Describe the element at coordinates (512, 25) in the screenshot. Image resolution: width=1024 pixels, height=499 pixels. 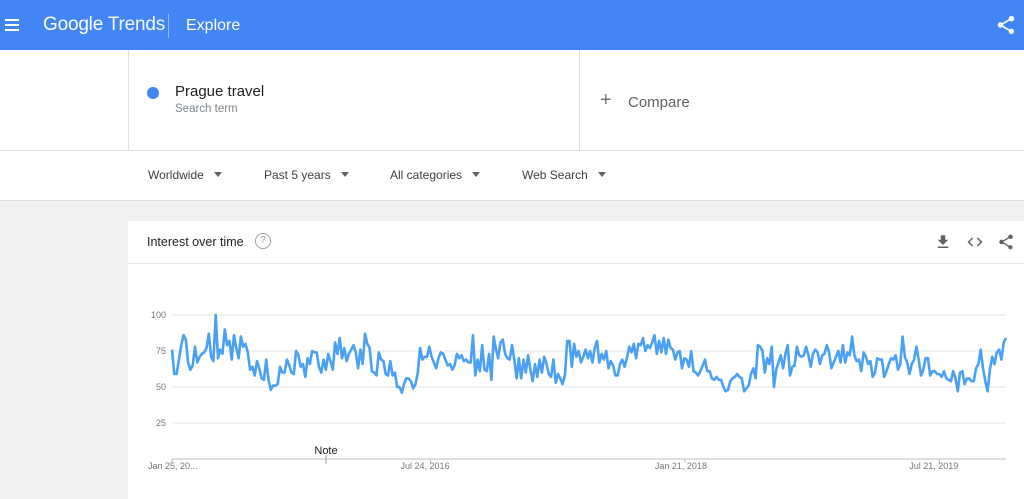
I see `top-app-bar: Google Trends Explore` at that location.